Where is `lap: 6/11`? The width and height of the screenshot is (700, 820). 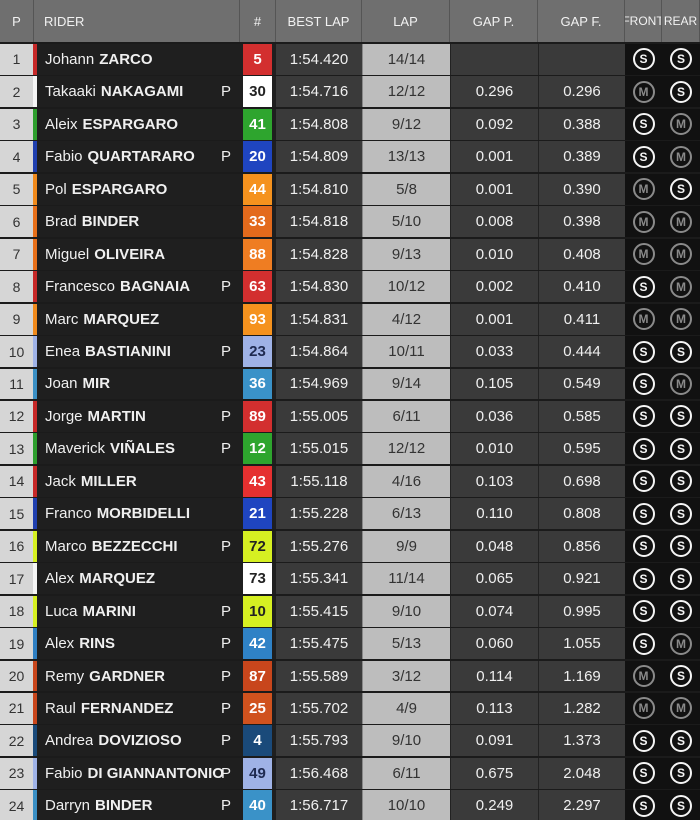
lap: 6/11 is located at coordinates (406, 416).